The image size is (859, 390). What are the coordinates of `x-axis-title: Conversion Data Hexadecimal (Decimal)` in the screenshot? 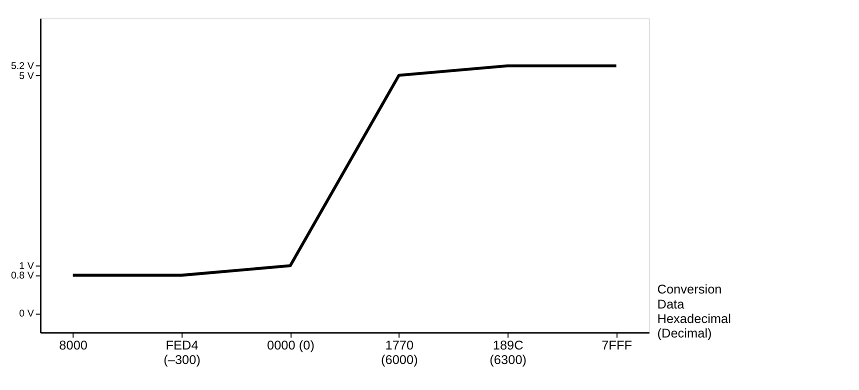 It's located at (694, 311).